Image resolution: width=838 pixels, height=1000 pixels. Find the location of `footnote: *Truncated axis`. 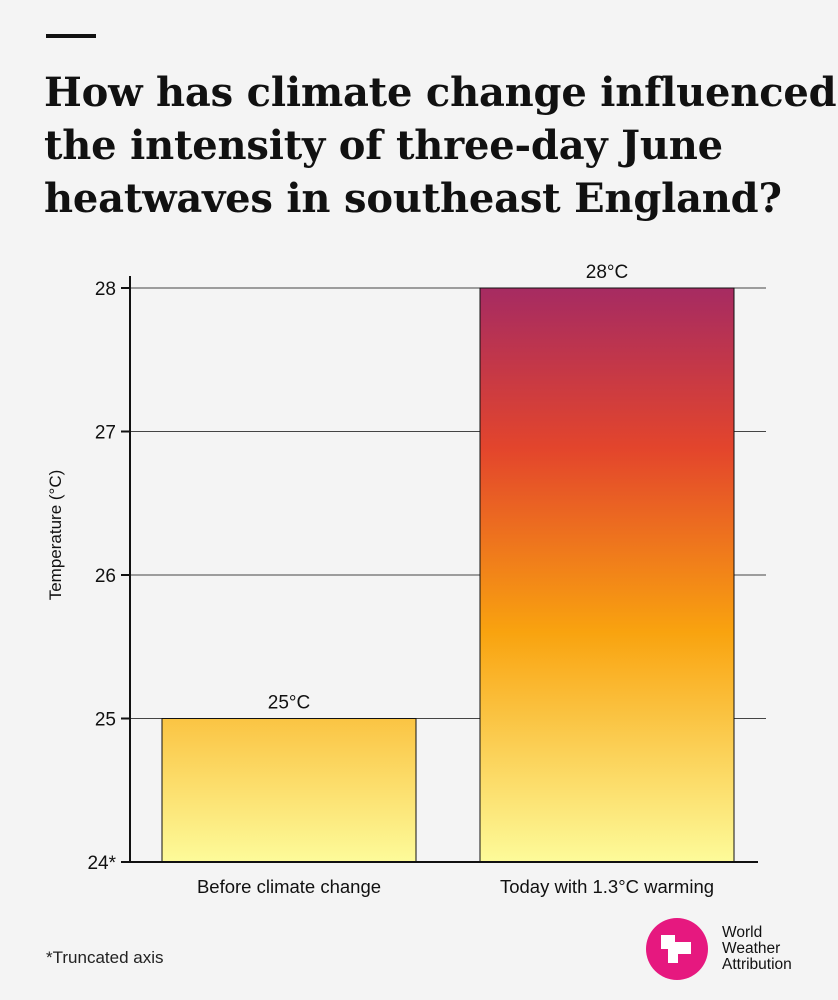

footnote: *Truncated axis is located at coordinates (105, 957).